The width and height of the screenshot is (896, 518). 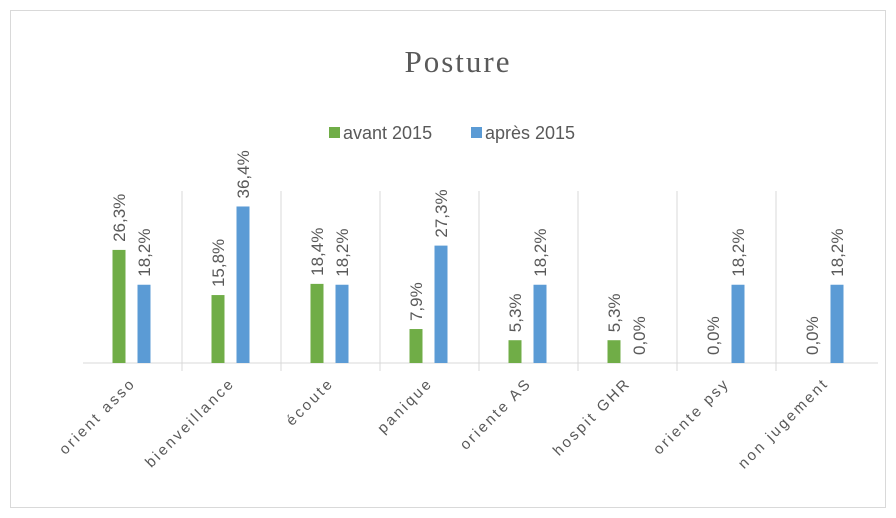 I want to click on data-label: 15,8%, so click(x=218, y=263).